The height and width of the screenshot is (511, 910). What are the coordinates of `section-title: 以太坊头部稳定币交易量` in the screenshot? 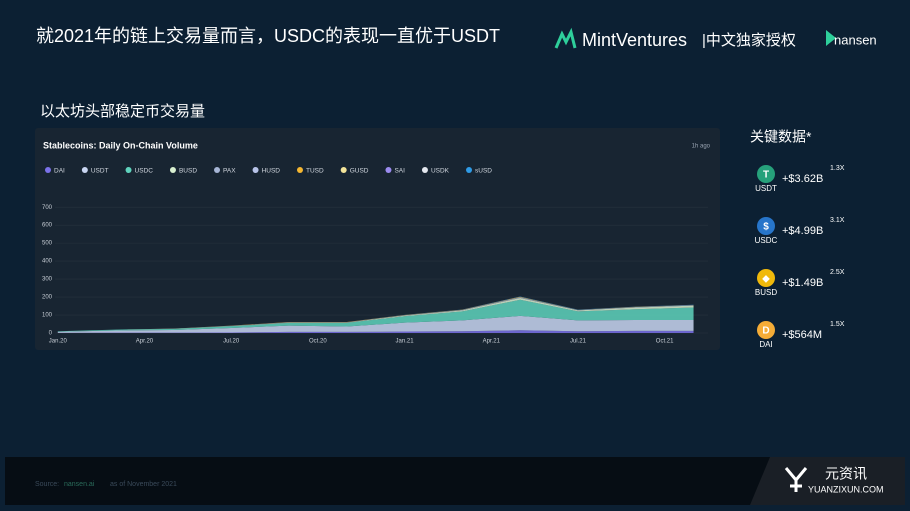 It's located at (122, 111).